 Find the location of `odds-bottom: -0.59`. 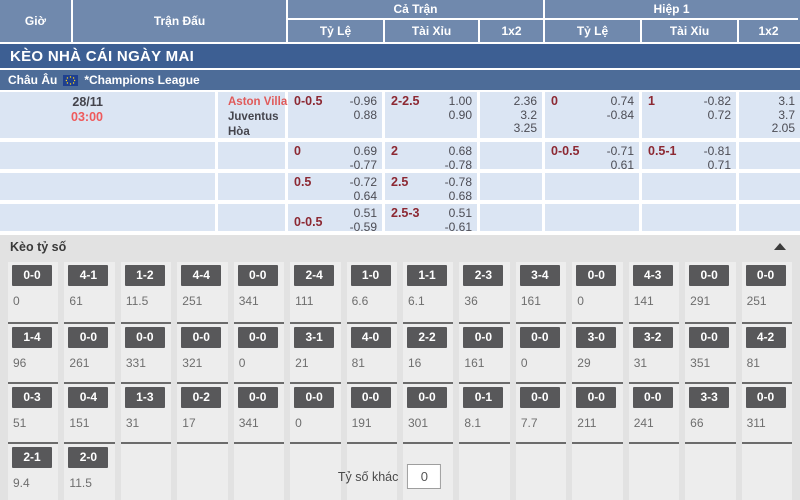

odds-bottom: -0.59 is located at coordinates (363, 226).